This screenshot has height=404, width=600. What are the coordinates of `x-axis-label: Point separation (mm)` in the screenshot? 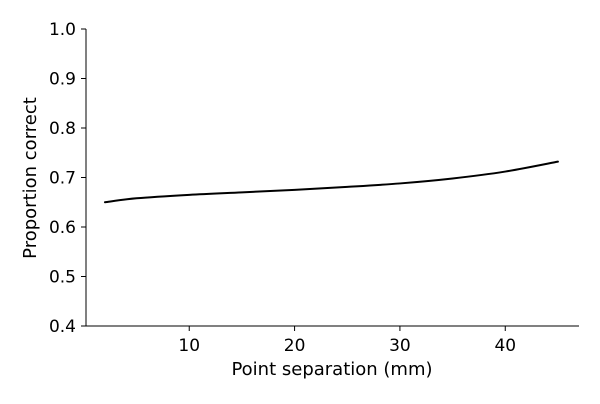 It's located at (331, 369).